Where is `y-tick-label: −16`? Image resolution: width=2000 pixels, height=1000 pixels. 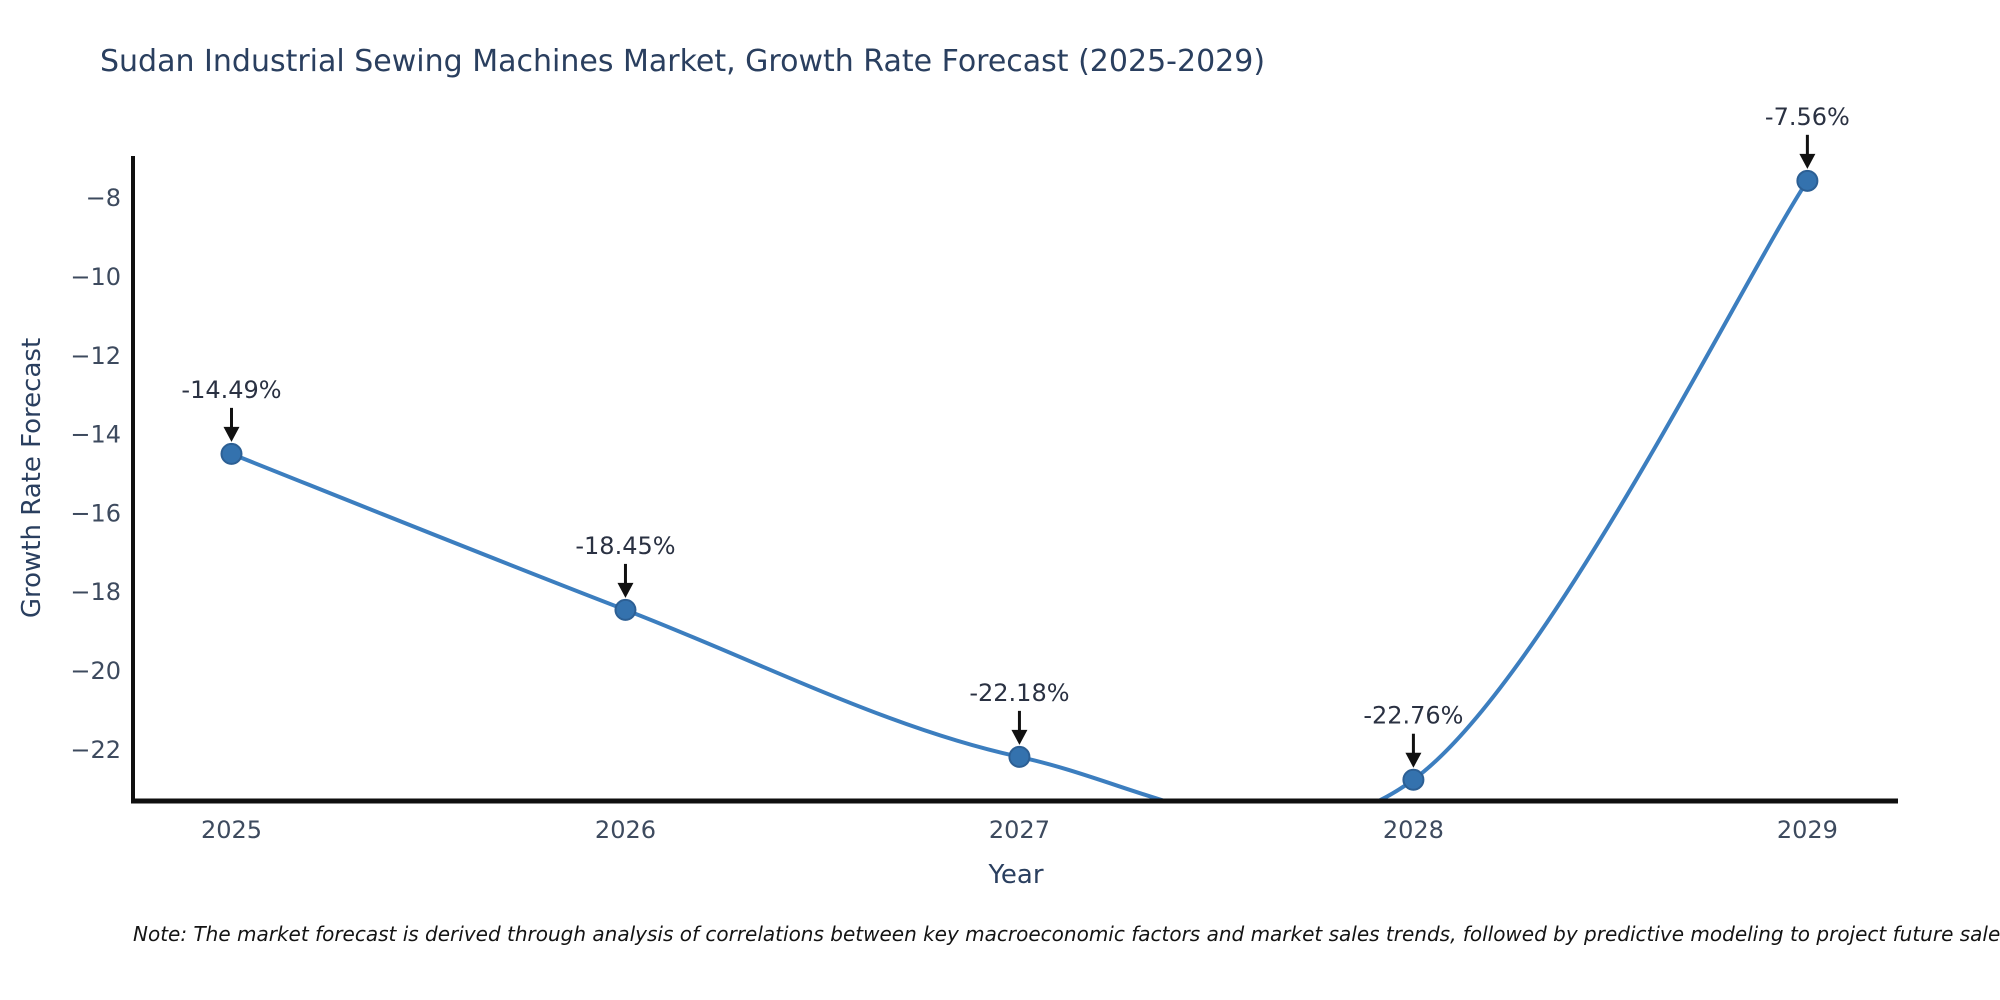
y-tick-label: −16 is located at coordinates (95, 513).